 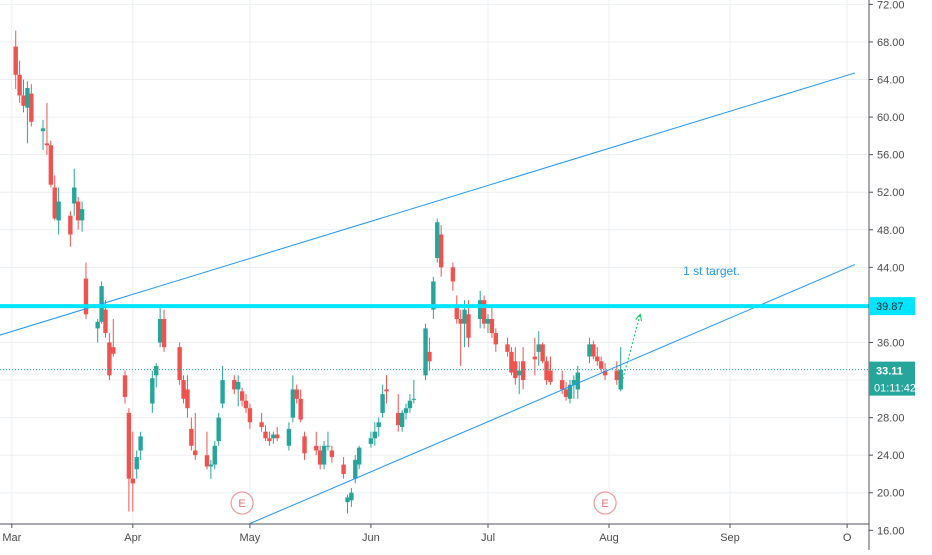 I want to click on level-price-tag, so click(x=892, y=306).